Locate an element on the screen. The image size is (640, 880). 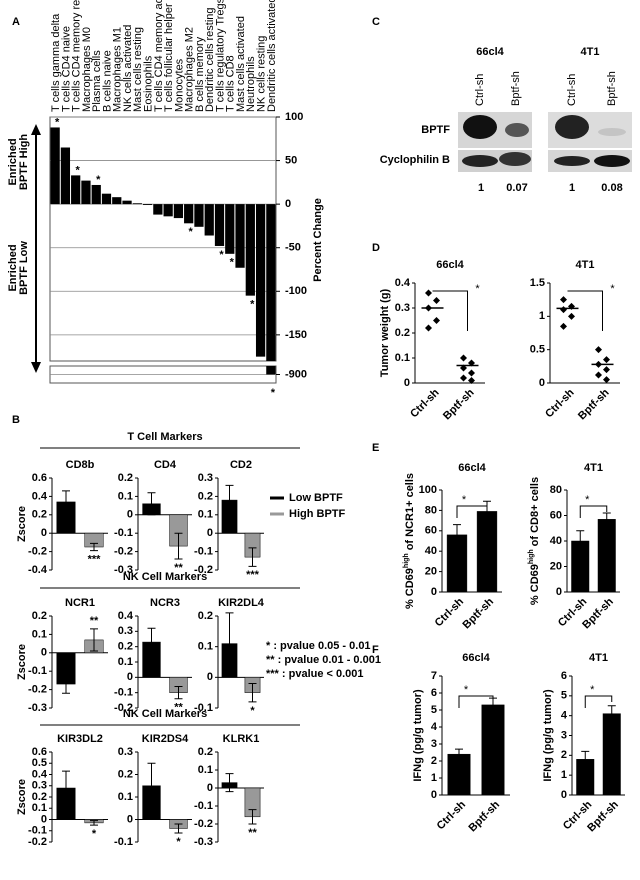
y-tick-label: 0.4 is located at coordinates (40, 496).